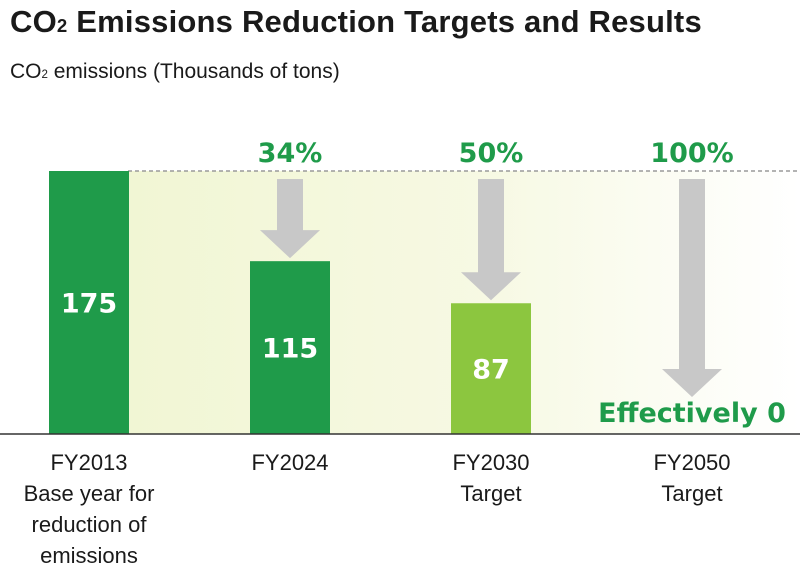  I want to click on reduction-percent-label-3: 100%, so click(691, 153).